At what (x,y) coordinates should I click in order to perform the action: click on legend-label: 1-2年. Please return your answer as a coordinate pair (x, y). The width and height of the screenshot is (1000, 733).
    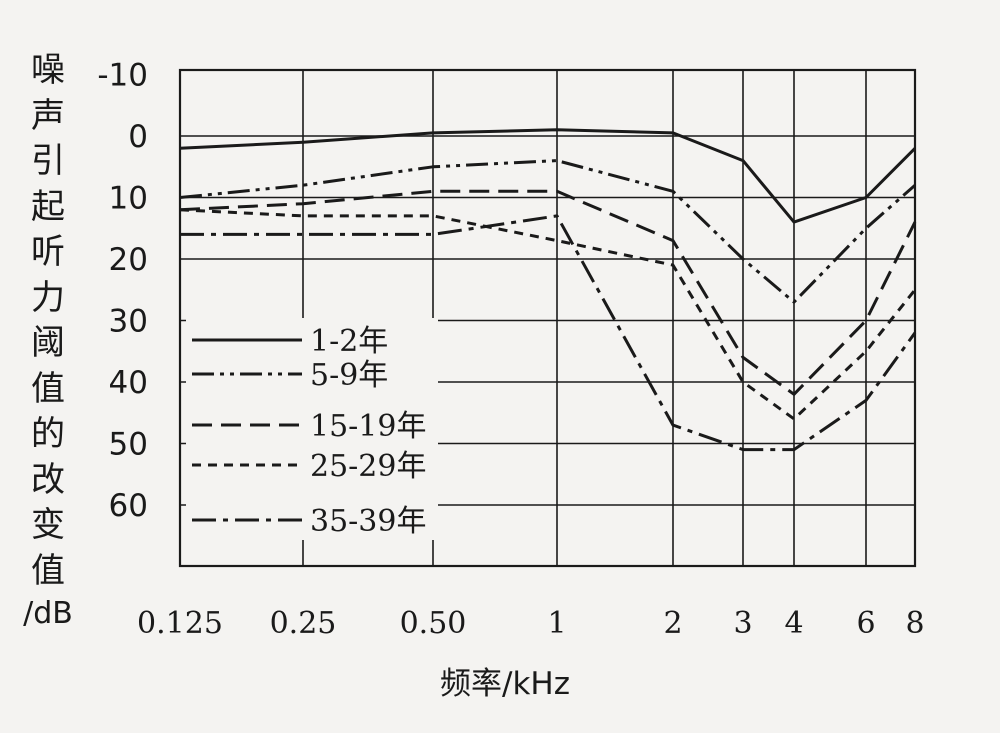
    Looking at the image, I should click on (349, 341).